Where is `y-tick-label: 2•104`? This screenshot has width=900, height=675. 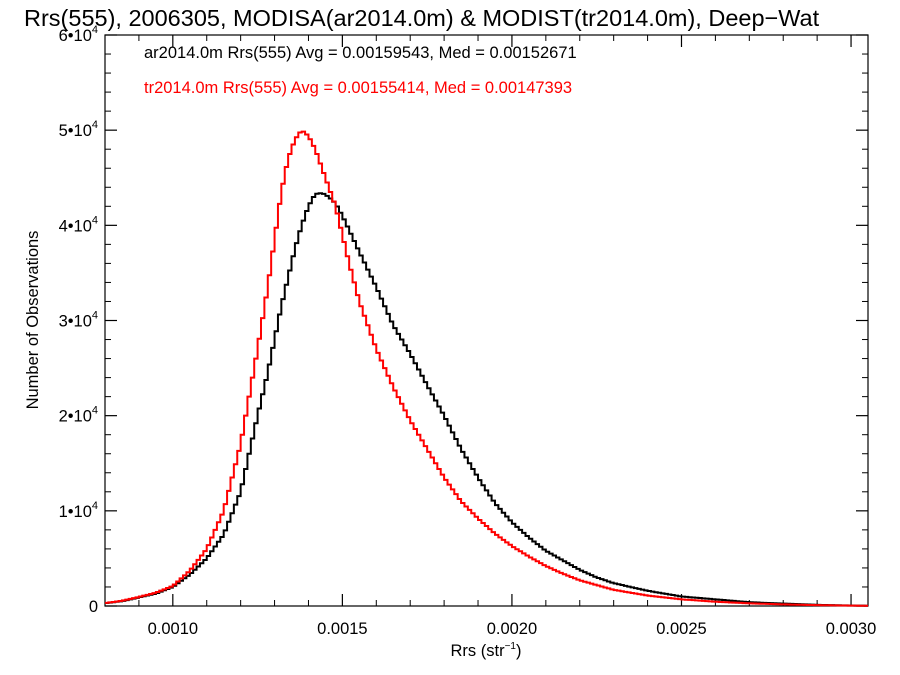 y-tick-label: 2•104 is located at coordinates (78, 415).